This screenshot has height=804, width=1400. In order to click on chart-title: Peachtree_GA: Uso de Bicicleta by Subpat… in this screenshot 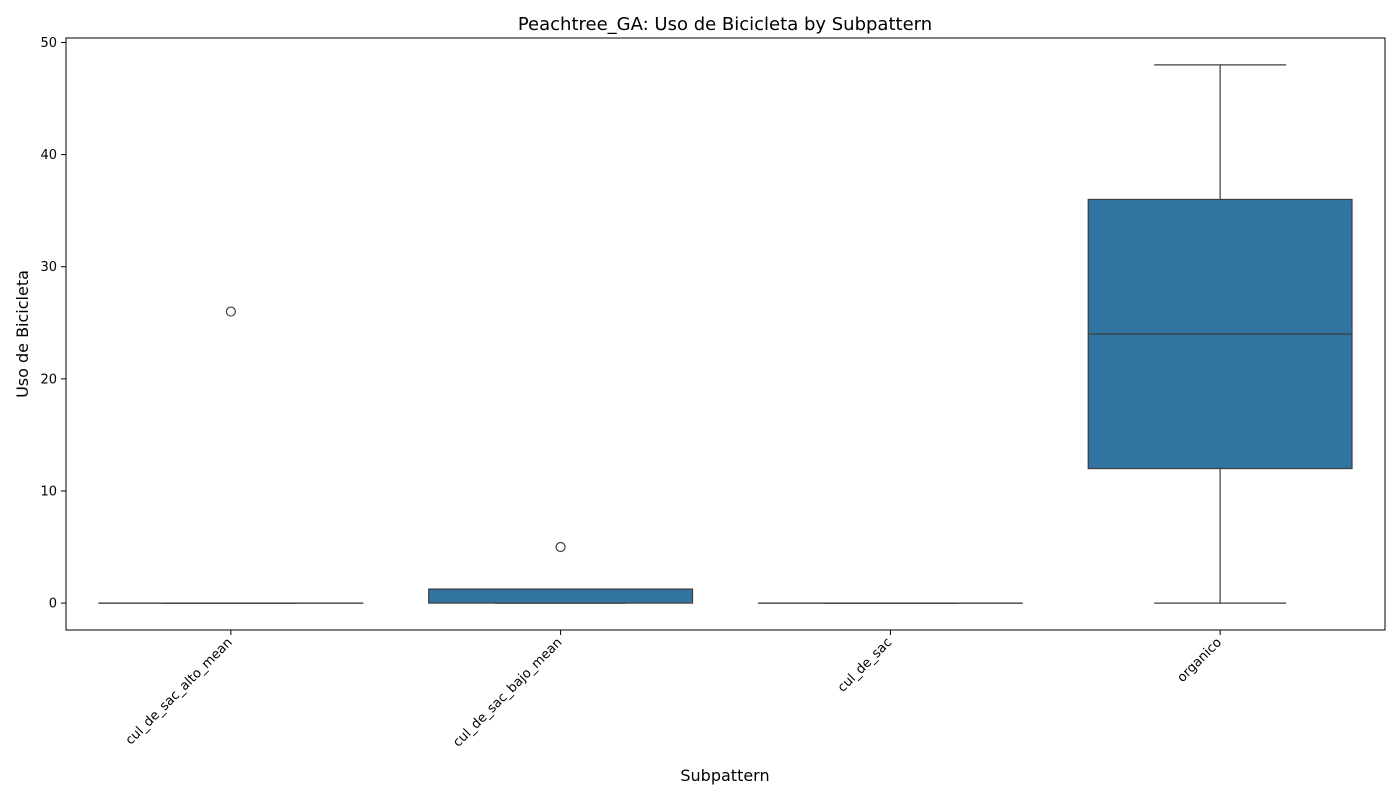, I will do `click(725, 24)`.